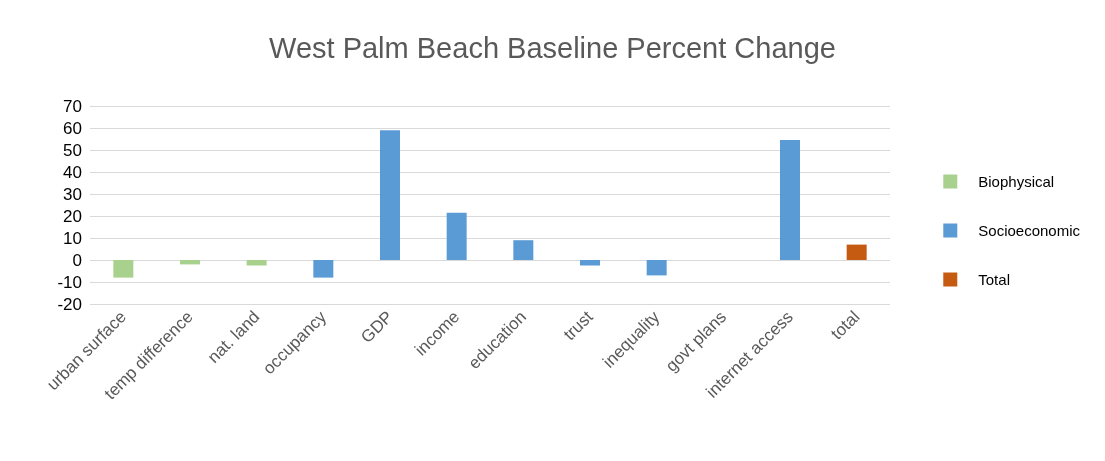 This screenshot has height=461, width=1105. I want to click on legend-label: Socioeconomic, so click(1029, 230).